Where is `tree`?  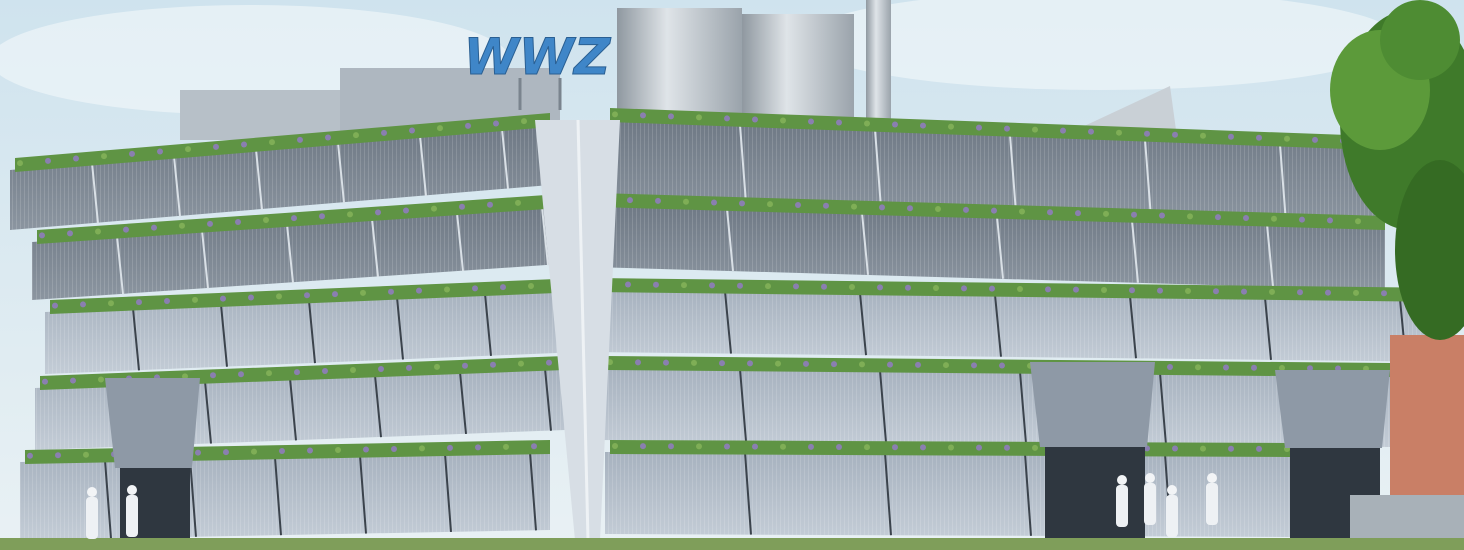
tree is located at coordinates (1397, 170).